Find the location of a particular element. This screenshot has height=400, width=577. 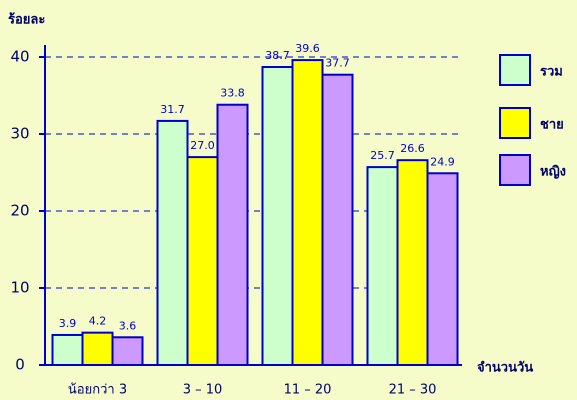

x-axis-title: จำนวนวัน is located at coordinates (505, 368).